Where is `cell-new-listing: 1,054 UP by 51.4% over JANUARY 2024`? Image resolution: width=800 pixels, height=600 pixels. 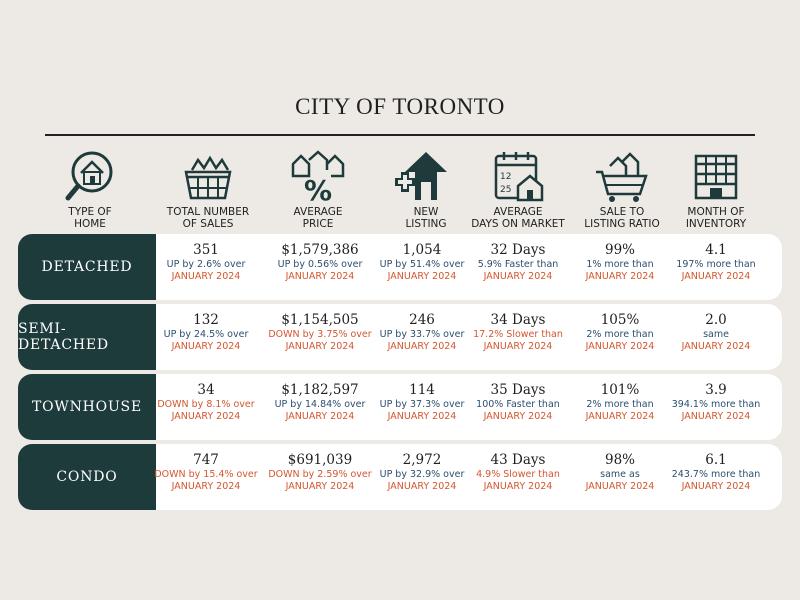 cell-new-listing: 1,054 UP by 51.4% over JANUARY 2024 is located at coordinates (422, 262).